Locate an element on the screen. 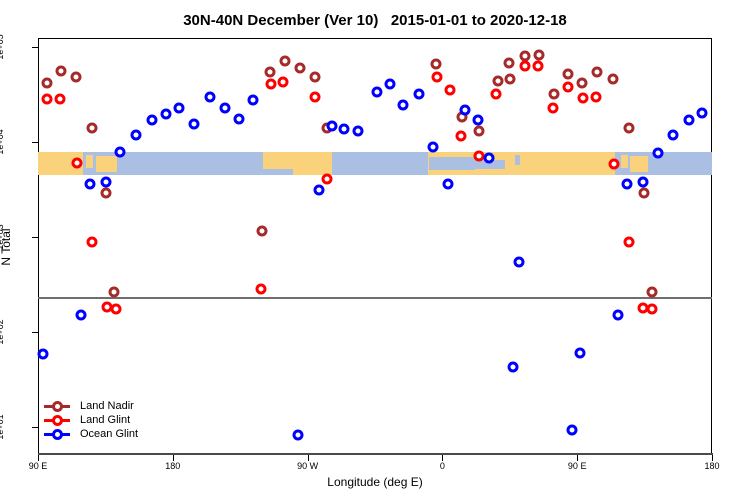  legend-item-land-glint: Land Glint is located at coordinates (91, 420).